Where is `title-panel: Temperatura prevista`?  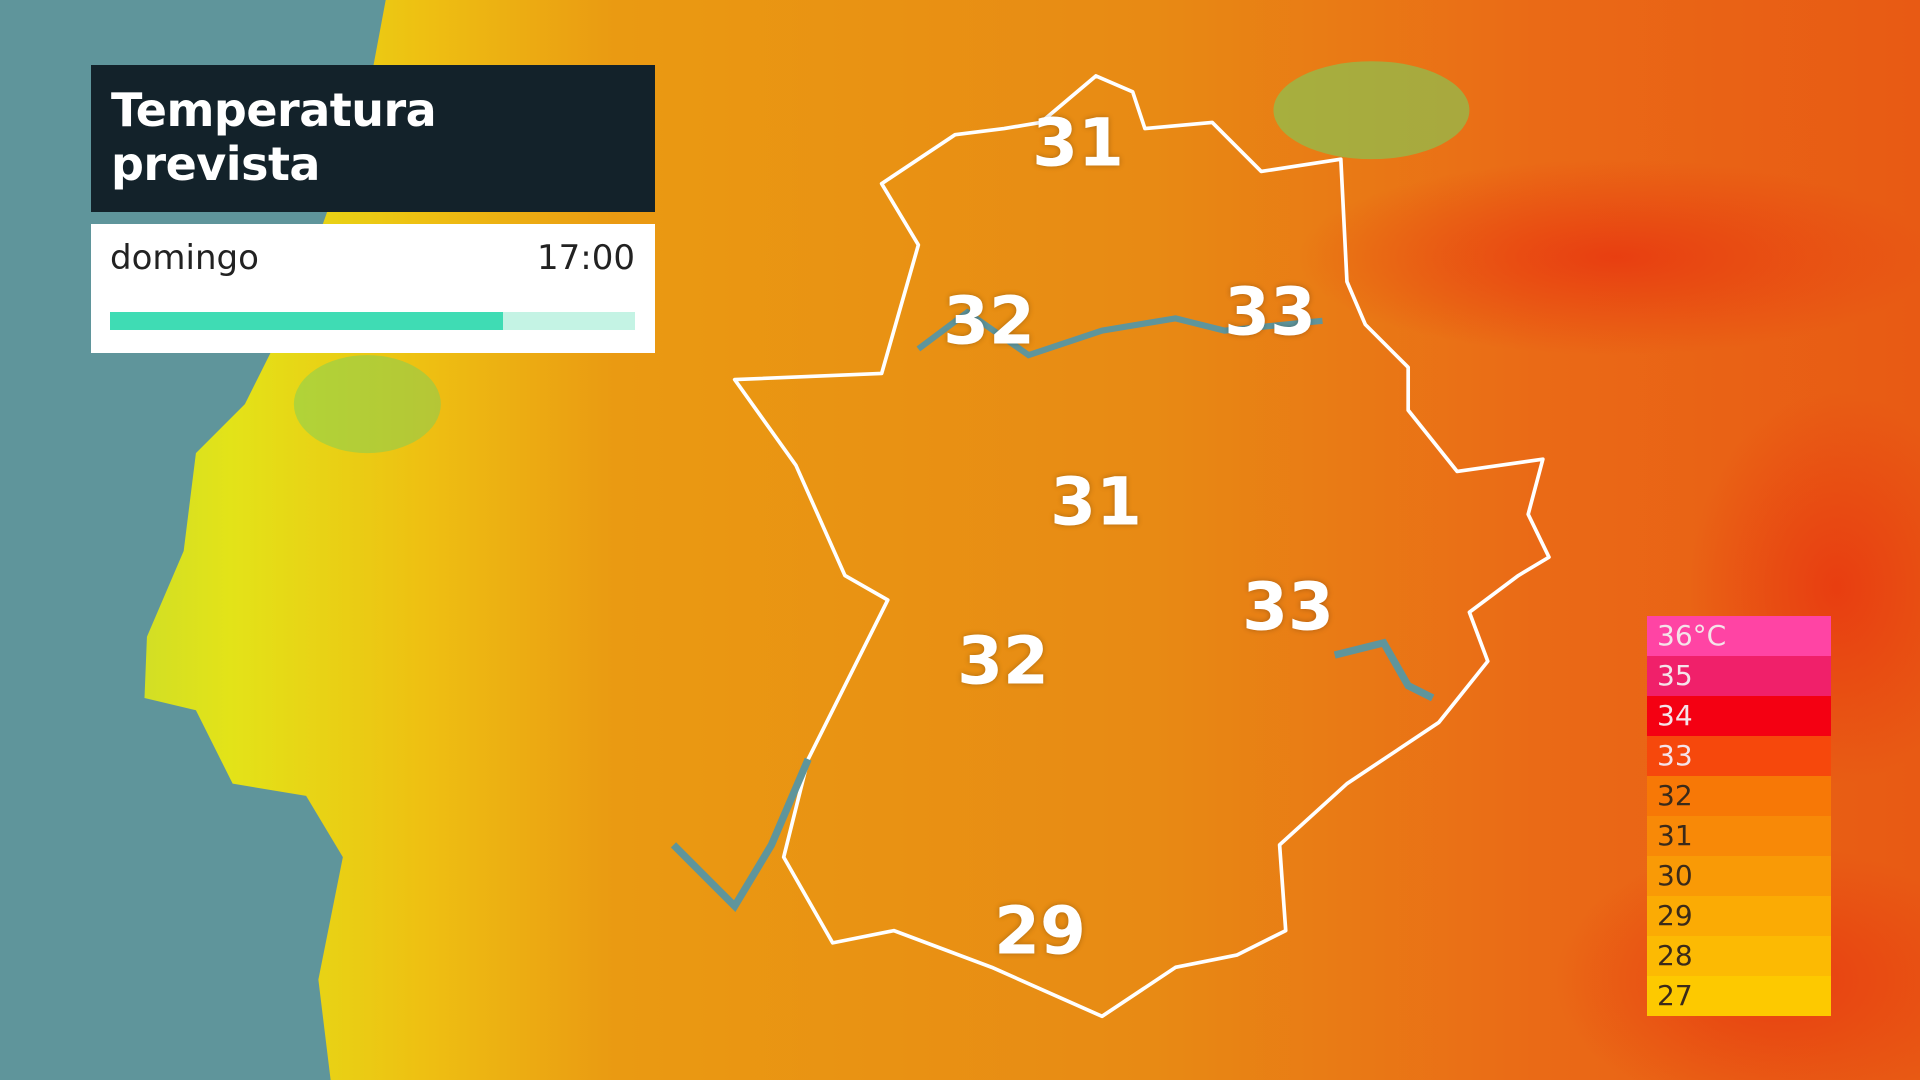 title-panel: Temperatura prevista is located at coordinates (373, 138).